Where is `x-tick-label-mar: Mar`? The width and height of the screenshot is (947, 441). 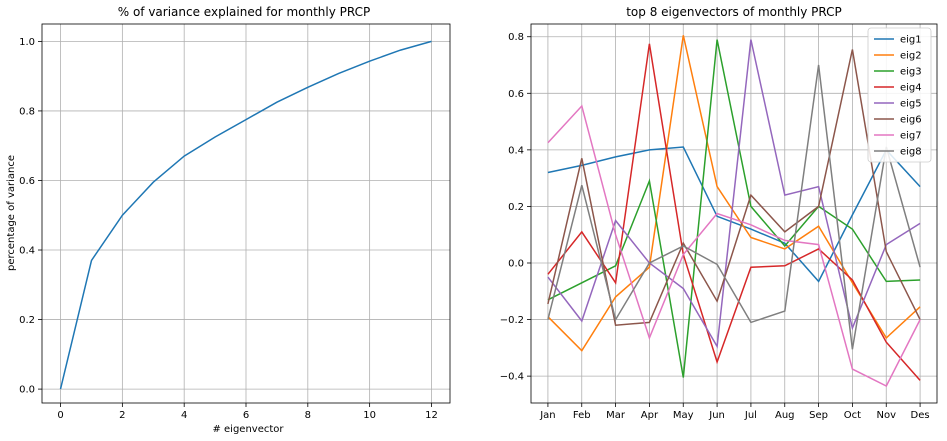
x-tick-label-mar: Mar is located at coordinates (616, 415).